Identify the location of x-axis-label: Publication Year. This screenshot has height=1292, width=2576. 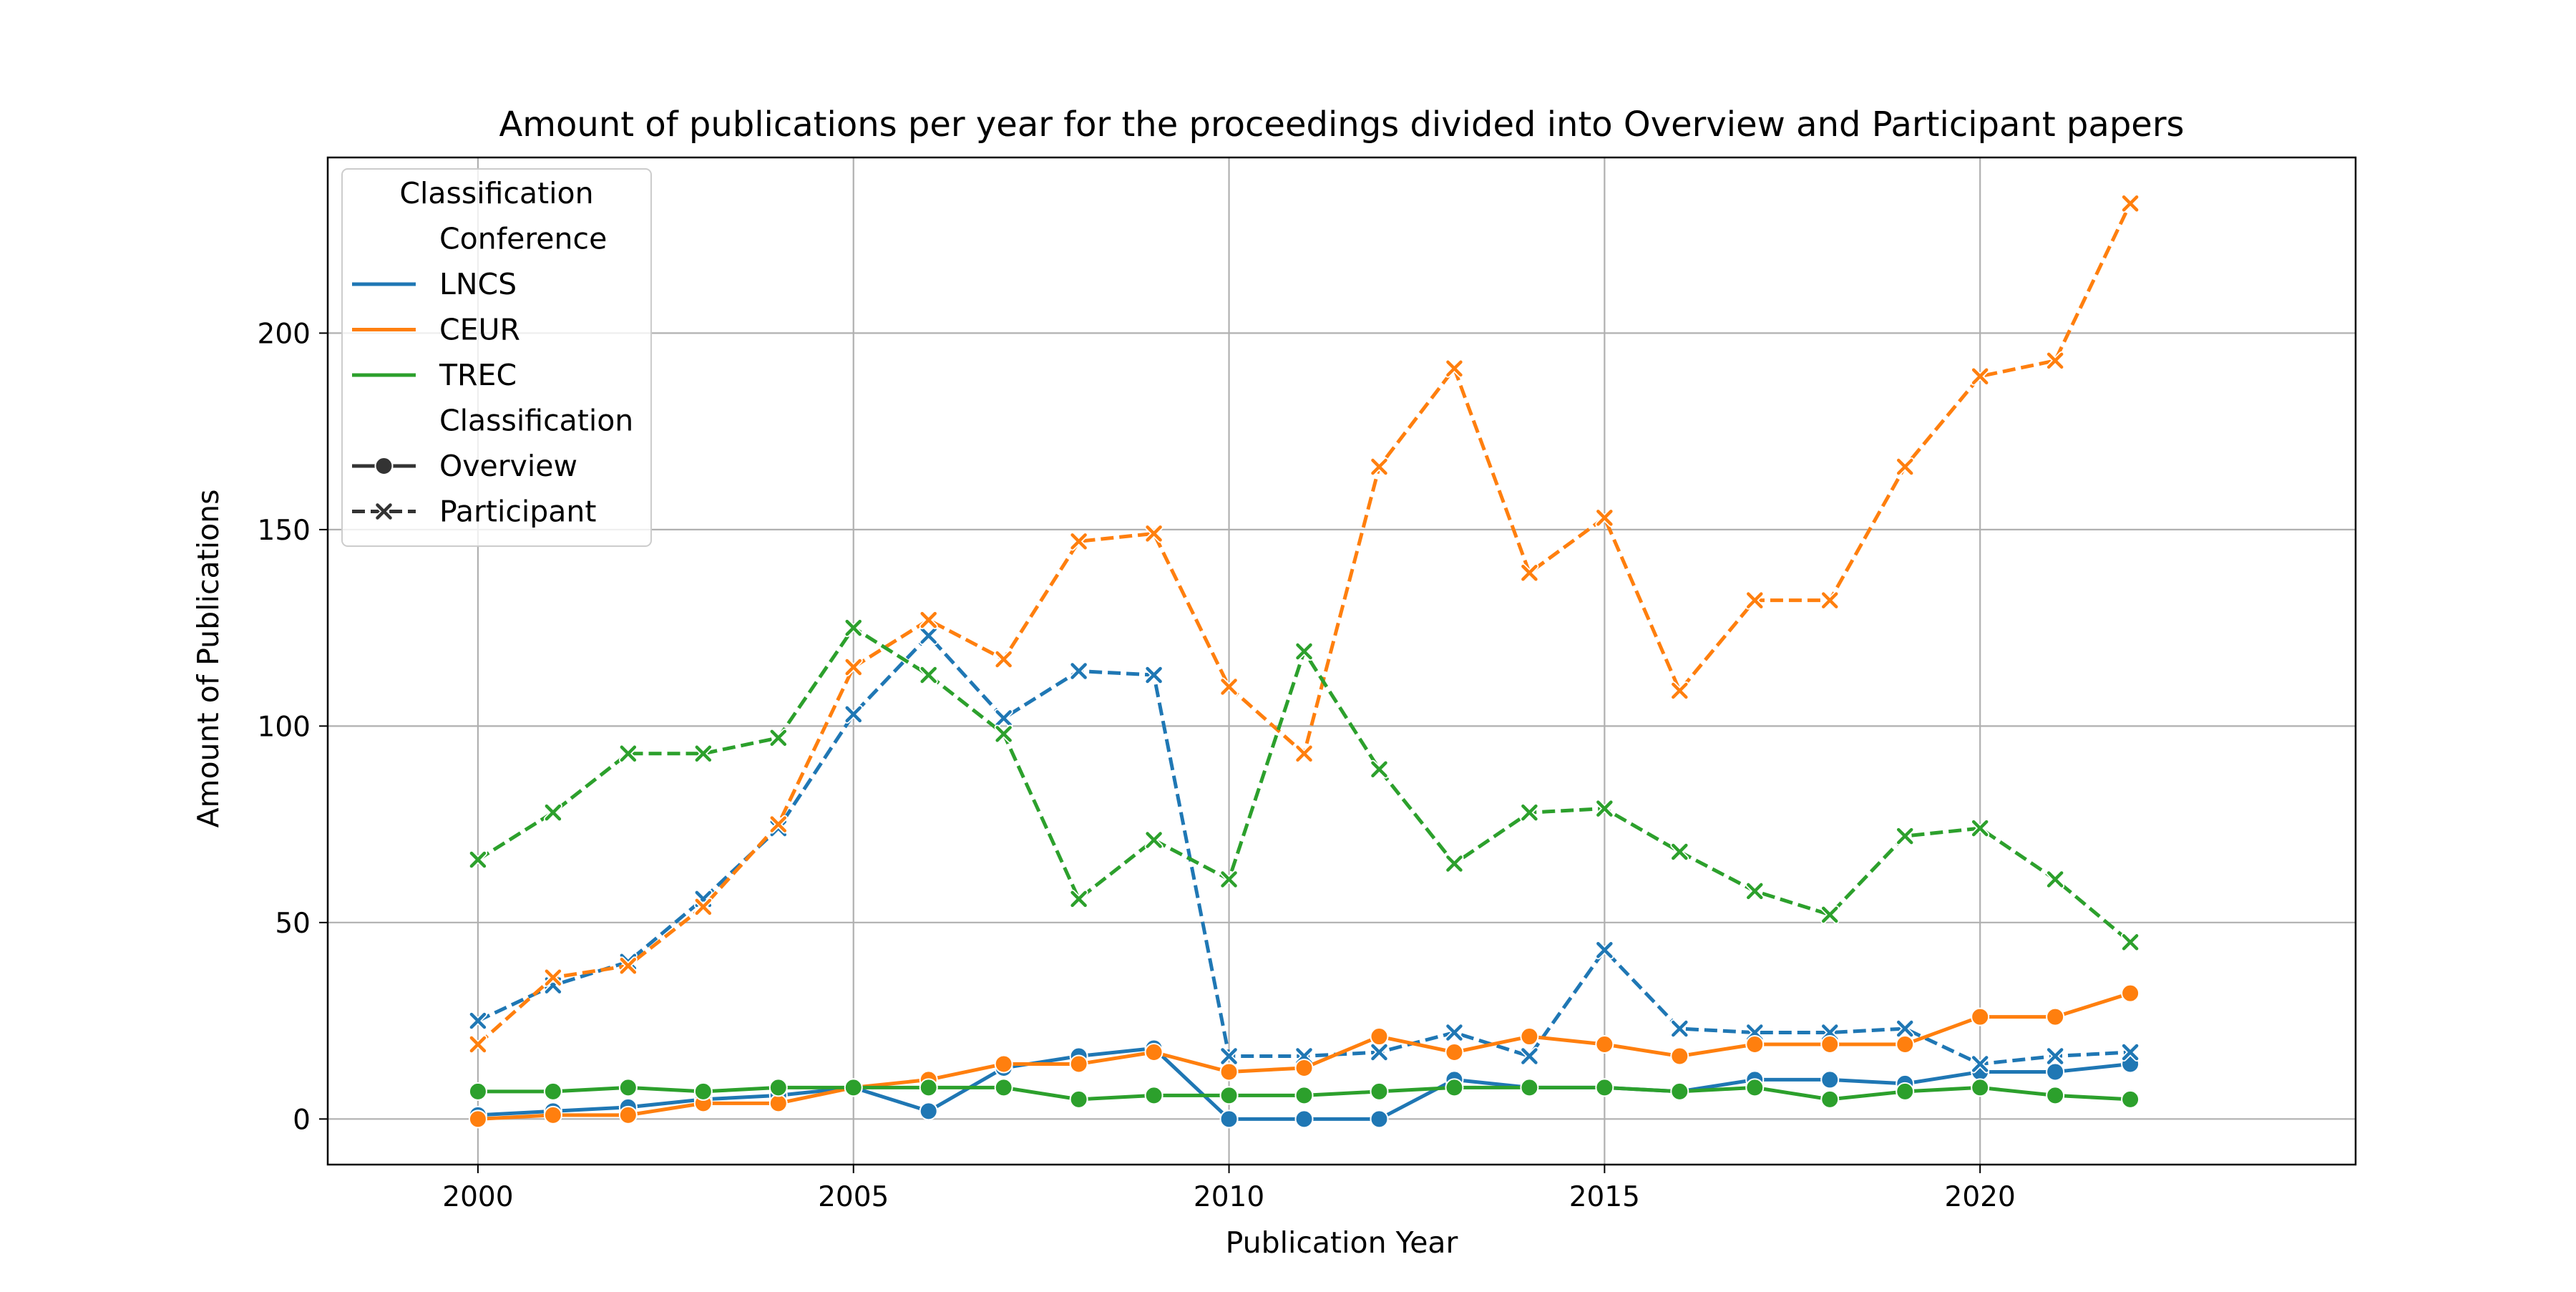
(1342, 1242).